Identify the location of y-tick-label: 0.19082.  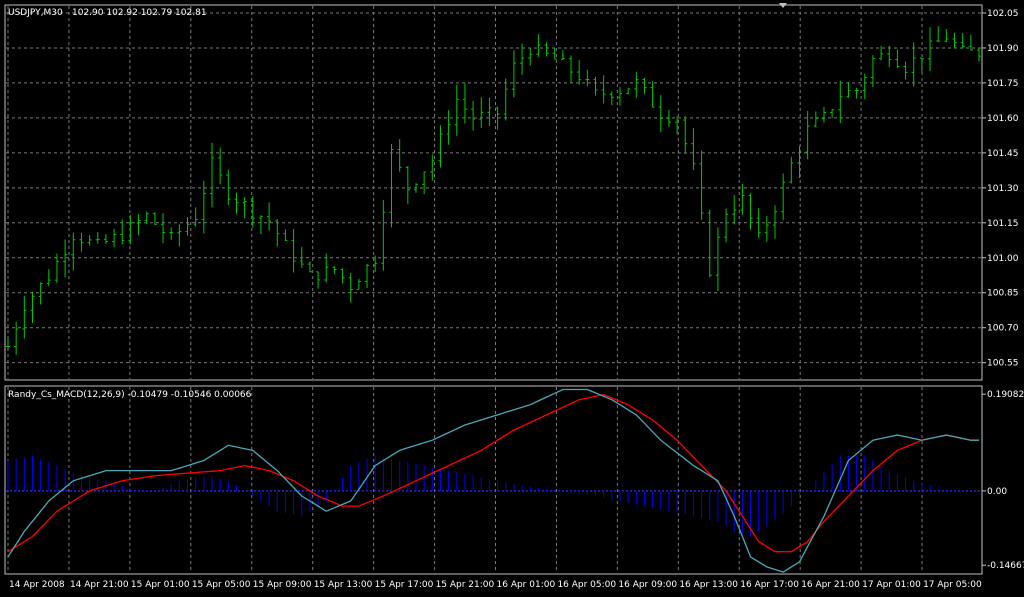
(1005, 395).